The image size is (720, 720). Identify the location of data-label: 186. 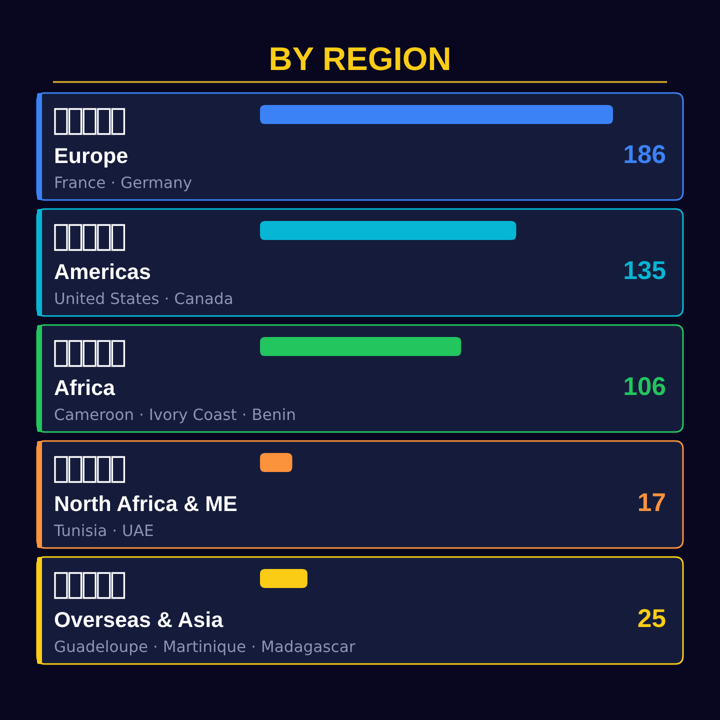
(645, 154).